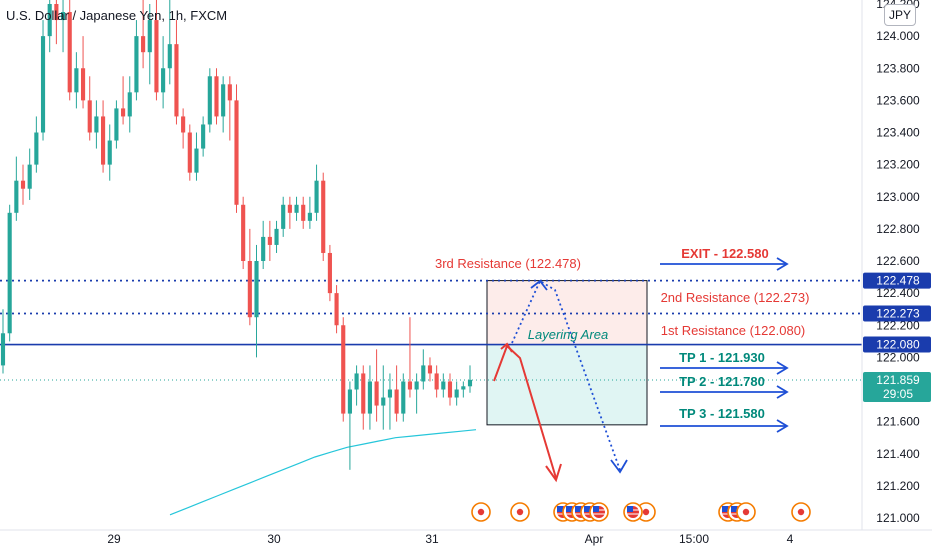 This screenshot has height=555, width=932. What do you see at coordinates (782, 368) in the screenshot?
I see `tp1-arrow-head` at bounding box center [782, 368].